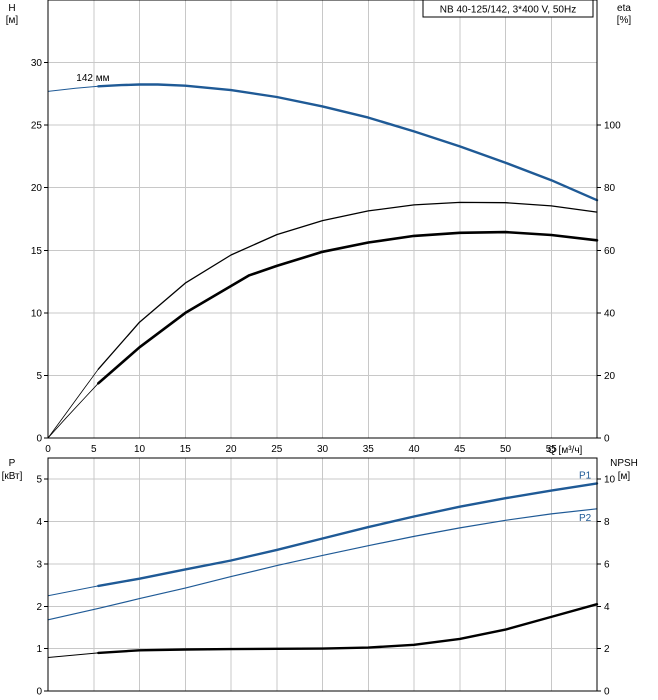 Image resolution: width=658 pixels, height=700 pixels. What do you see at coordinates (607, 607) in the screenshot?
I see `lower-right-tick-label: 4` at bounding box center [607, 607].